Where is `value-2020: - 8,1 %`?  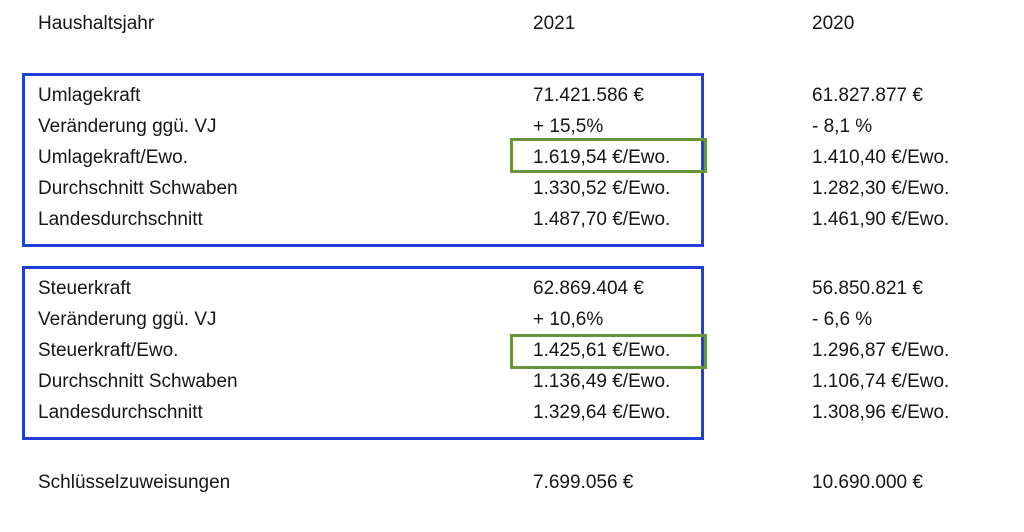
value-2020: - 8,1 % is located at coordinates (842, 126).